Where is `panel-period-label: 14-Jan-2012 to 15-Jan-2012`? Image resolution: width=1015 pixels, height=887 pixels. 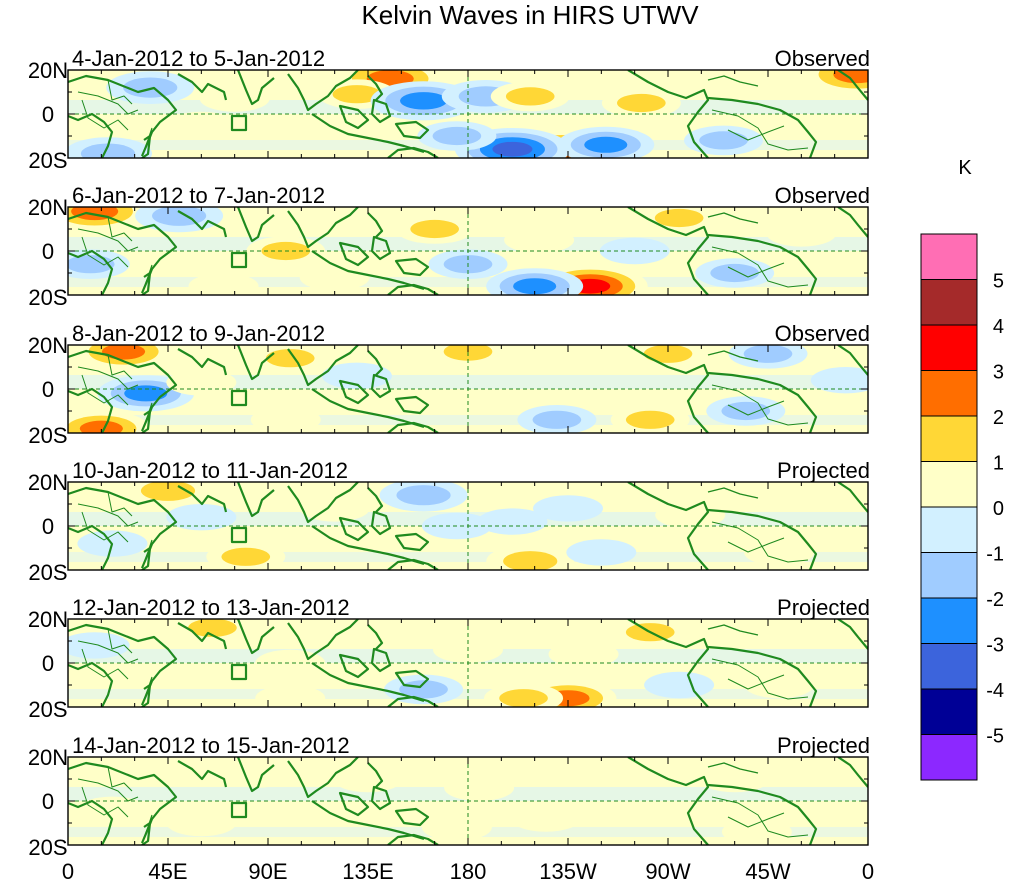 panel-period-label: 14-Jan-2012 to 15-Jan-2012 is located at coordinates (211, 745).